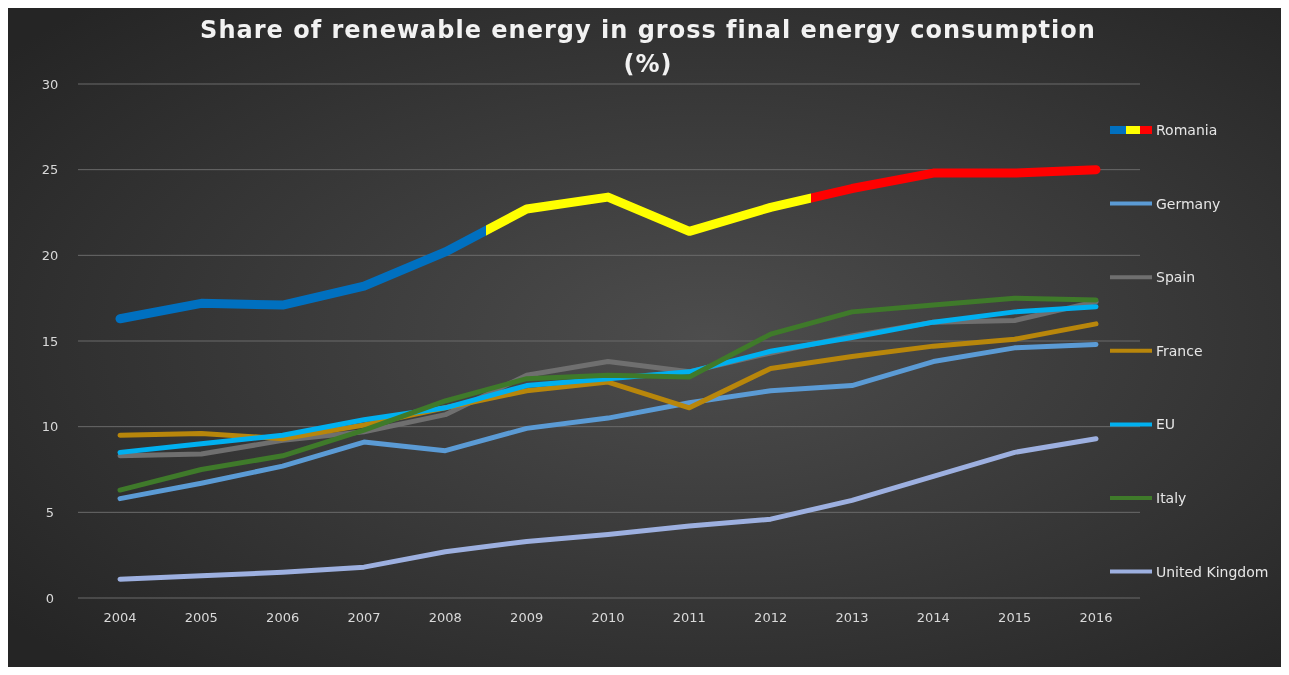 Image resolution: width=1289 pixels, height=675 pixels. I want to click on legend-label: Spain, so click(1176, 277).